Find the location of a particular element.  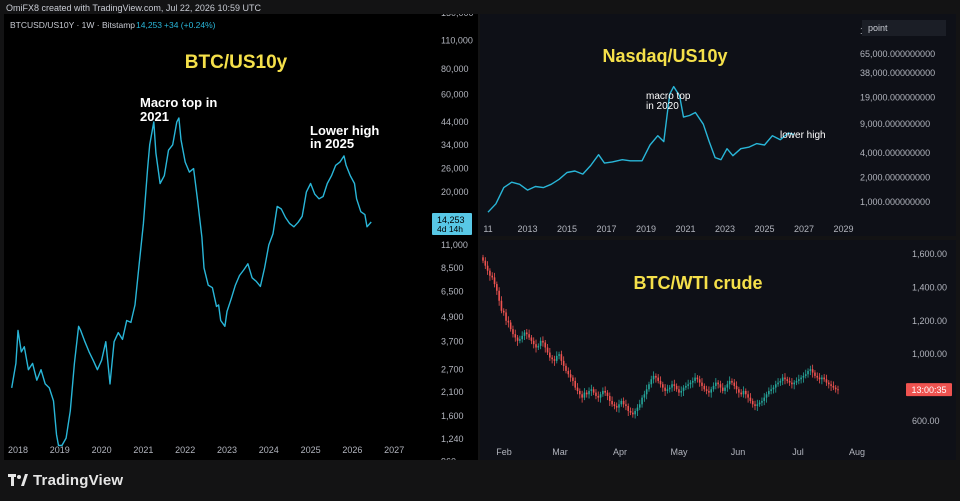

annotation-line: Lower high is located at coordinates (344, 130).